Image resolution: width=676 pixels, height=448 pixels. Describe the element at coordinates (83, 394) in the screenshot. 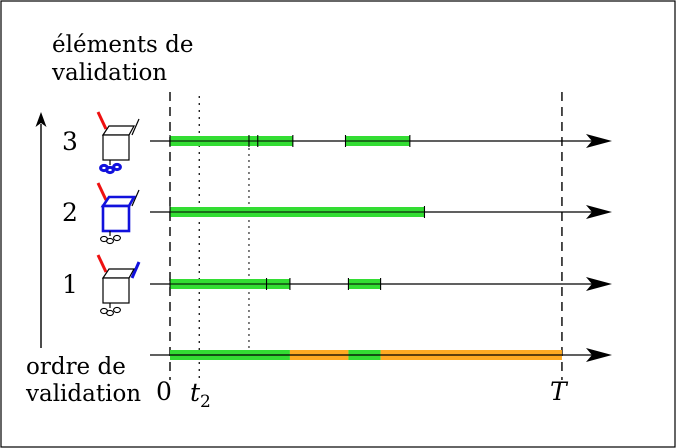

I see `order-label-line2: validation` at that location.